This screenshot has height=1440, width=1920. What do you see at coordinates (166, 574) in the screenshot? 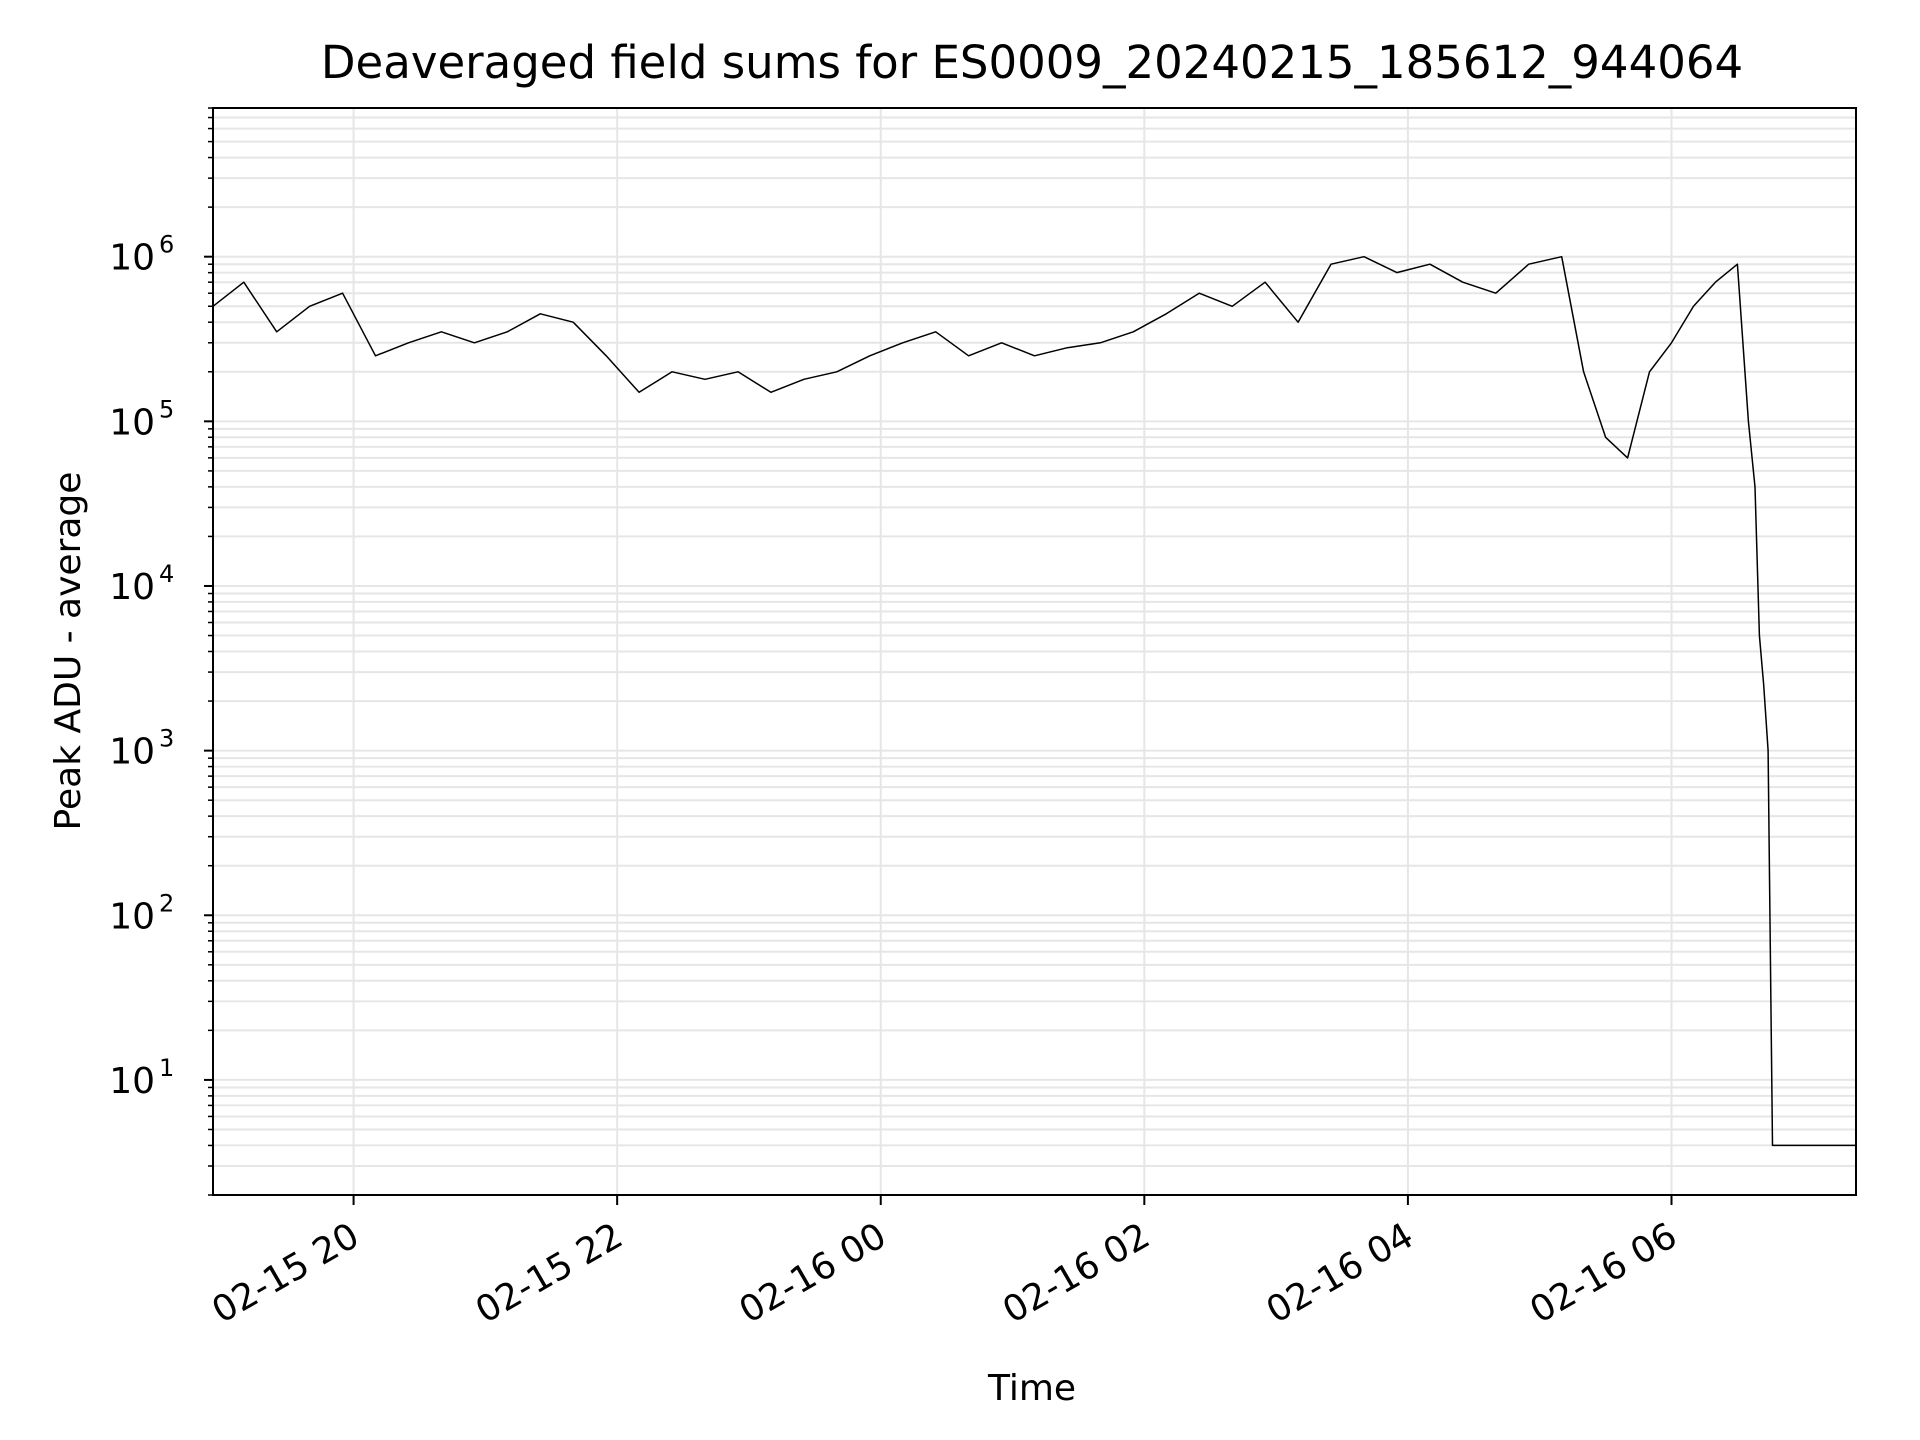
I see `y-tick-exponent: 4` at bounding box center [166, 574].